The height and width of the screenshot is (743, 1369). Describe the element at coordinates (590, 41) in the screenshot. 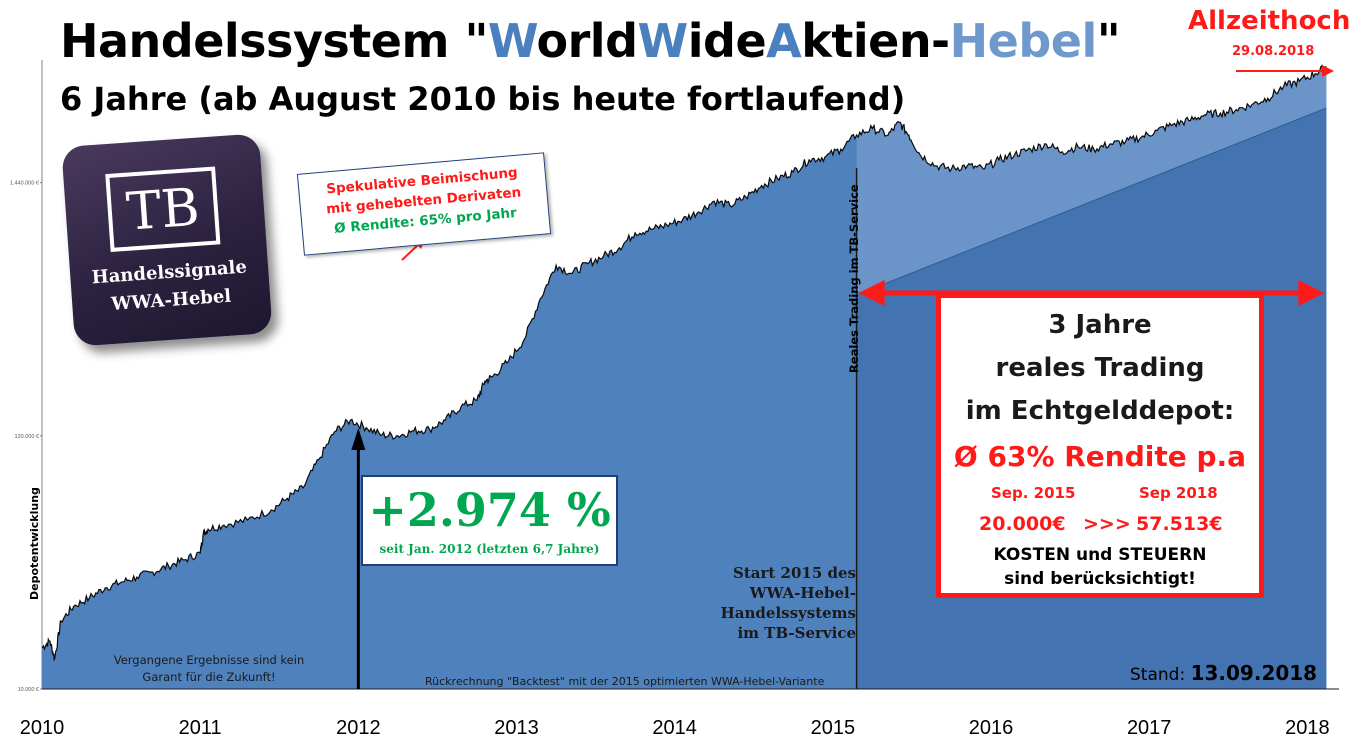

I see `chart-title: Handelssystem "WorldWideAktien-Hebel"` at that location.